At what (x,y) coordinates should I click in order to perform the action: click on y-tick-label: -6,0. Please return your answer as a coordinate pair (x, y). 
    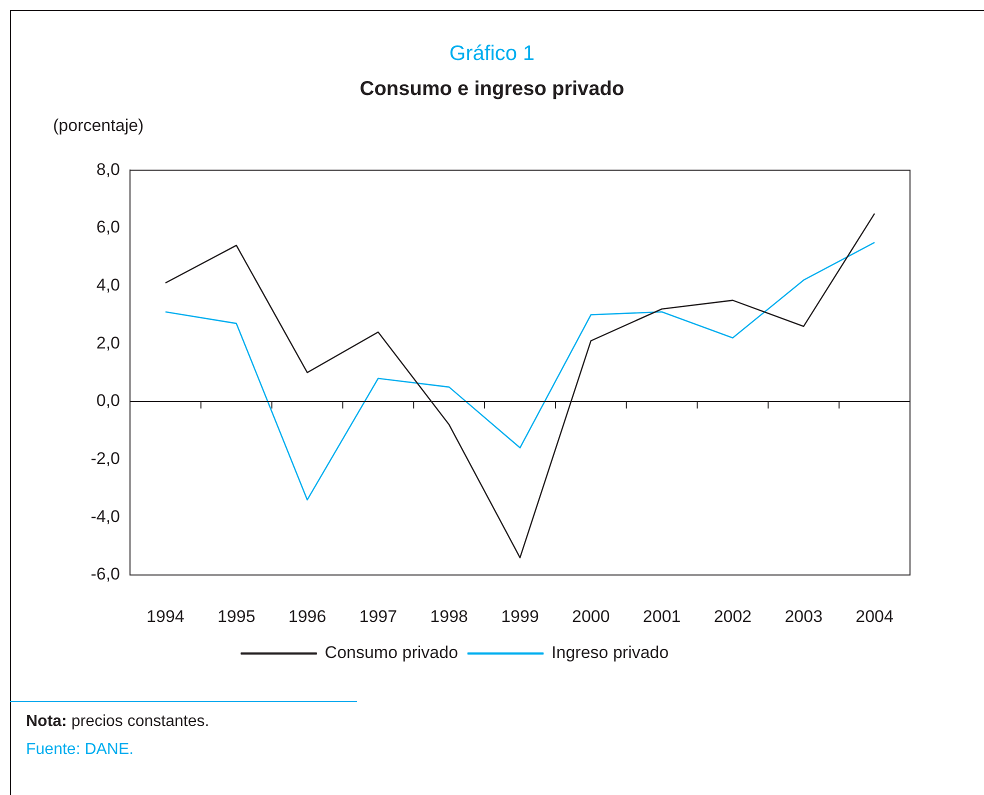
    Looking at the image, I should click on (105, 574).